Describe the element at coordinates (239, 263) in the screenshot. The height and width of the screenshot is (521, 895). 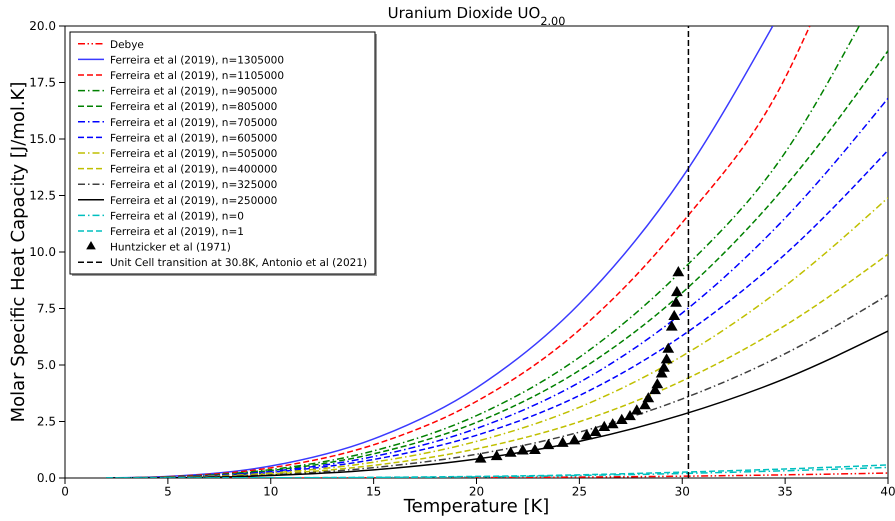
I see `legend-label: Unit Cell transition at 30.8K, Antonio et al (2021)` at that location.